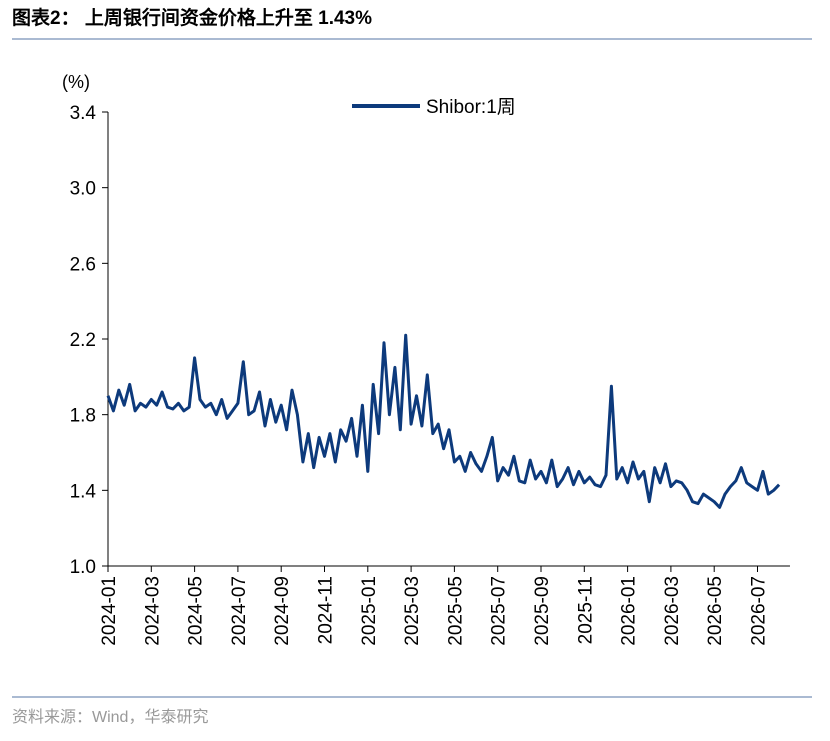  I want to click on x-tick-label: 2024-07, so click(239, 611).